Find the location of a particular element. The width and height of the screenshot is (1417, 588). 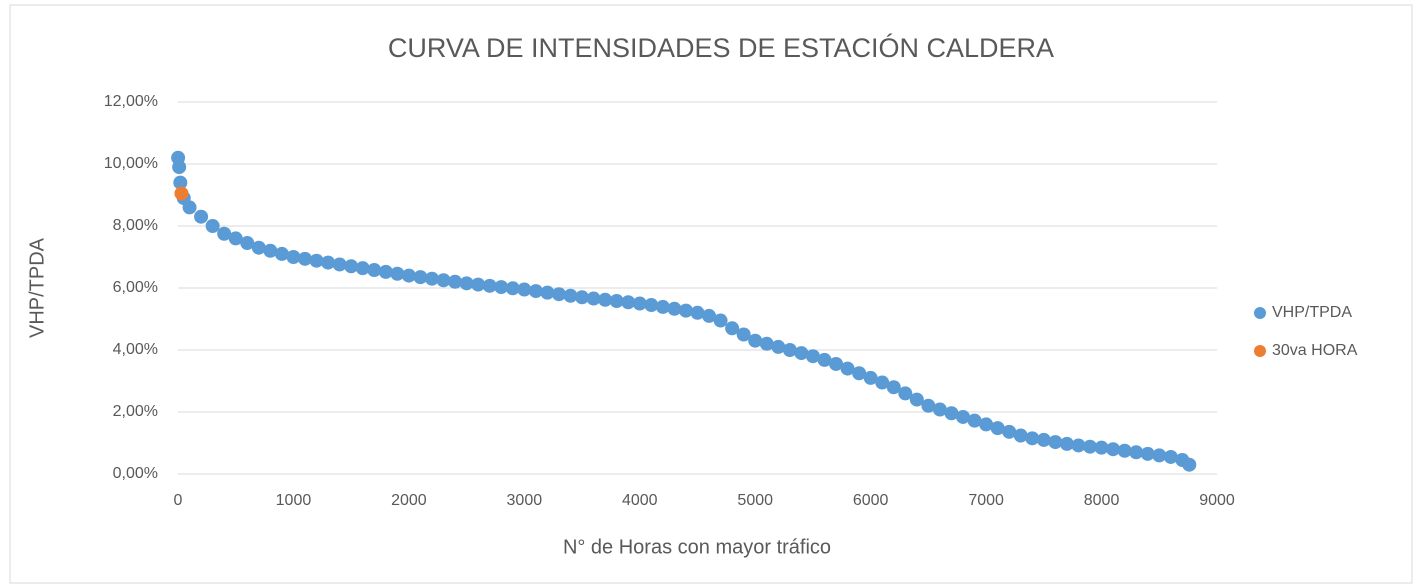

x-tick-label: 6000 is located at coordinates (871, 500).